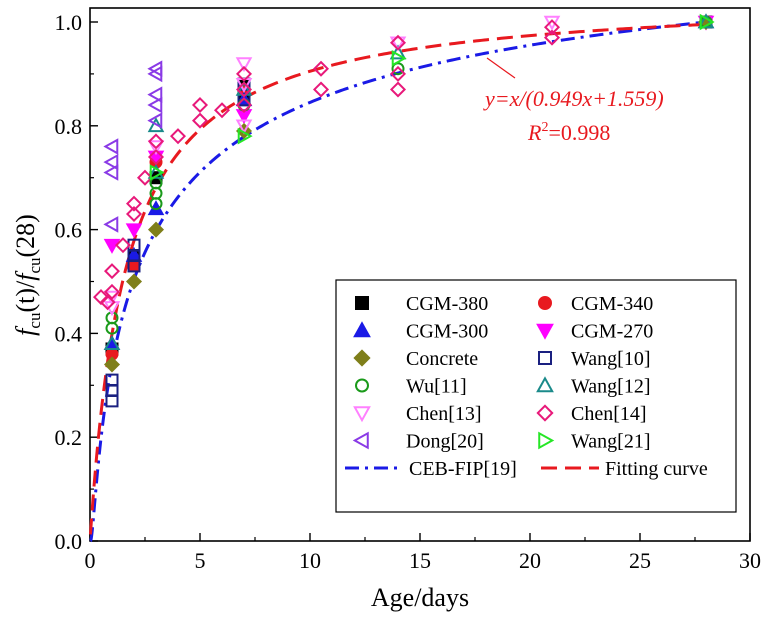 The width and height of the screenshot is (770, 618). What do you see at coordinates (447, 332) in the screenshot?
I see `legend-label-cgm-300: CGM-300` at bounding box center [447, 332].